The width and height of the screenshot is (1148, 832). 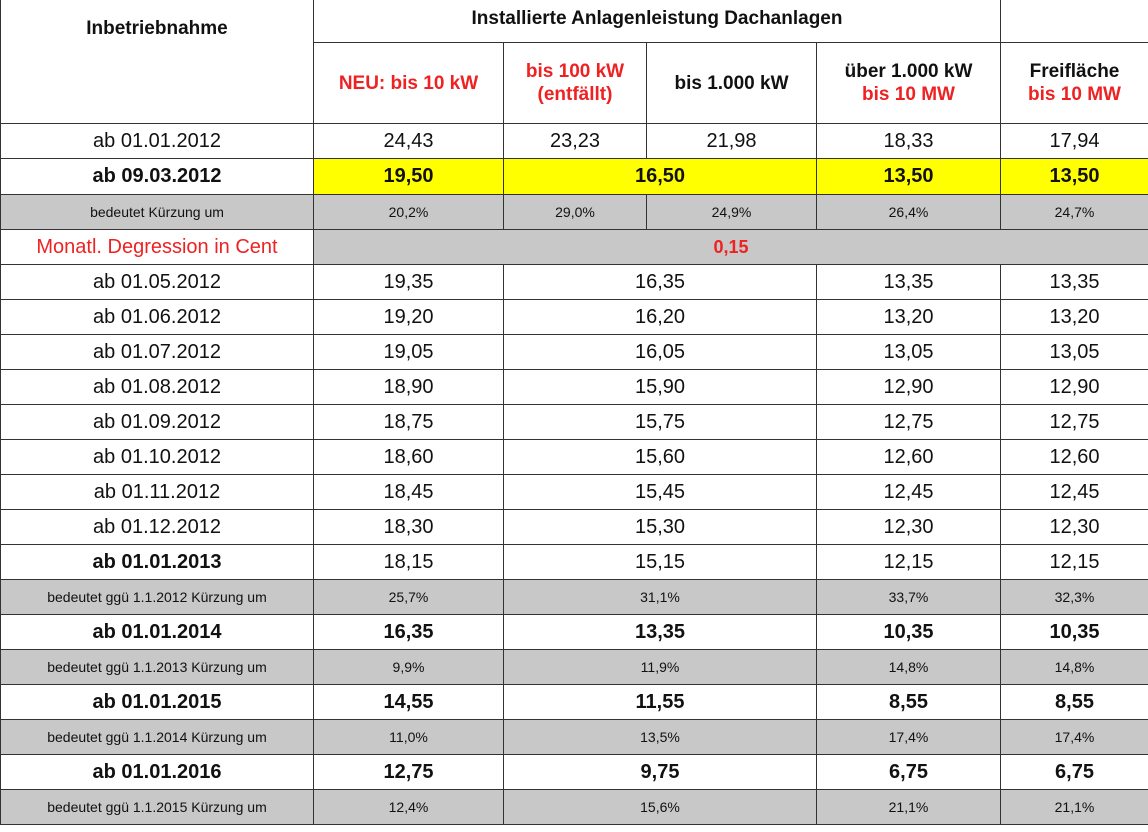 What do you see at coordinates (731, 83) in the screenshot?
I see `header-col-1000kw: bis 1.000 kW` at bounding box center [731, 83].